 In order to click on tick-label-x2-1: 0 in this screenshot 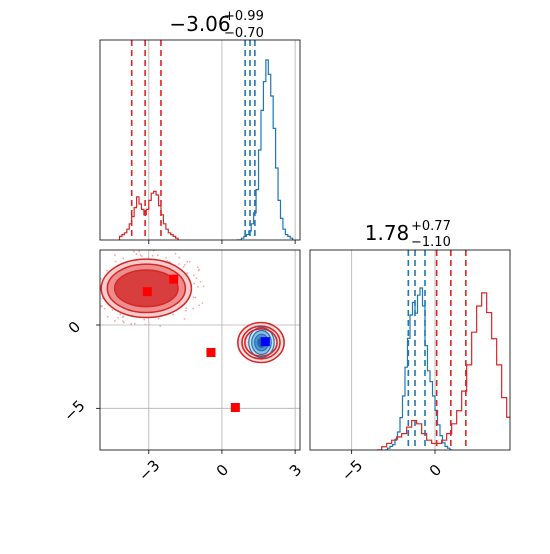, I will do `click(435, 470)`.